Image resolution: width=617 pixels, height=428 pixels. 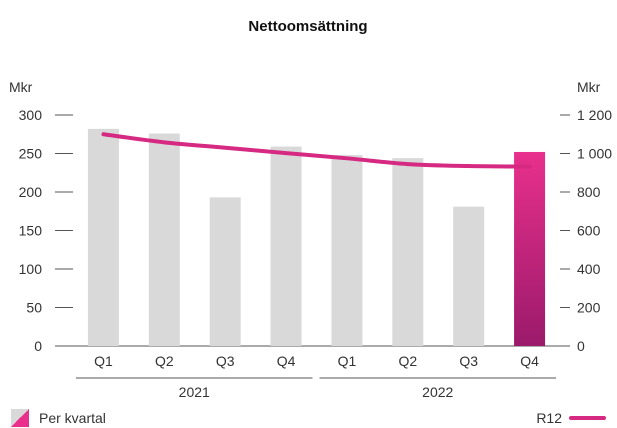 I want to click on right-tick-label: 200, so click(x=589, y=308).